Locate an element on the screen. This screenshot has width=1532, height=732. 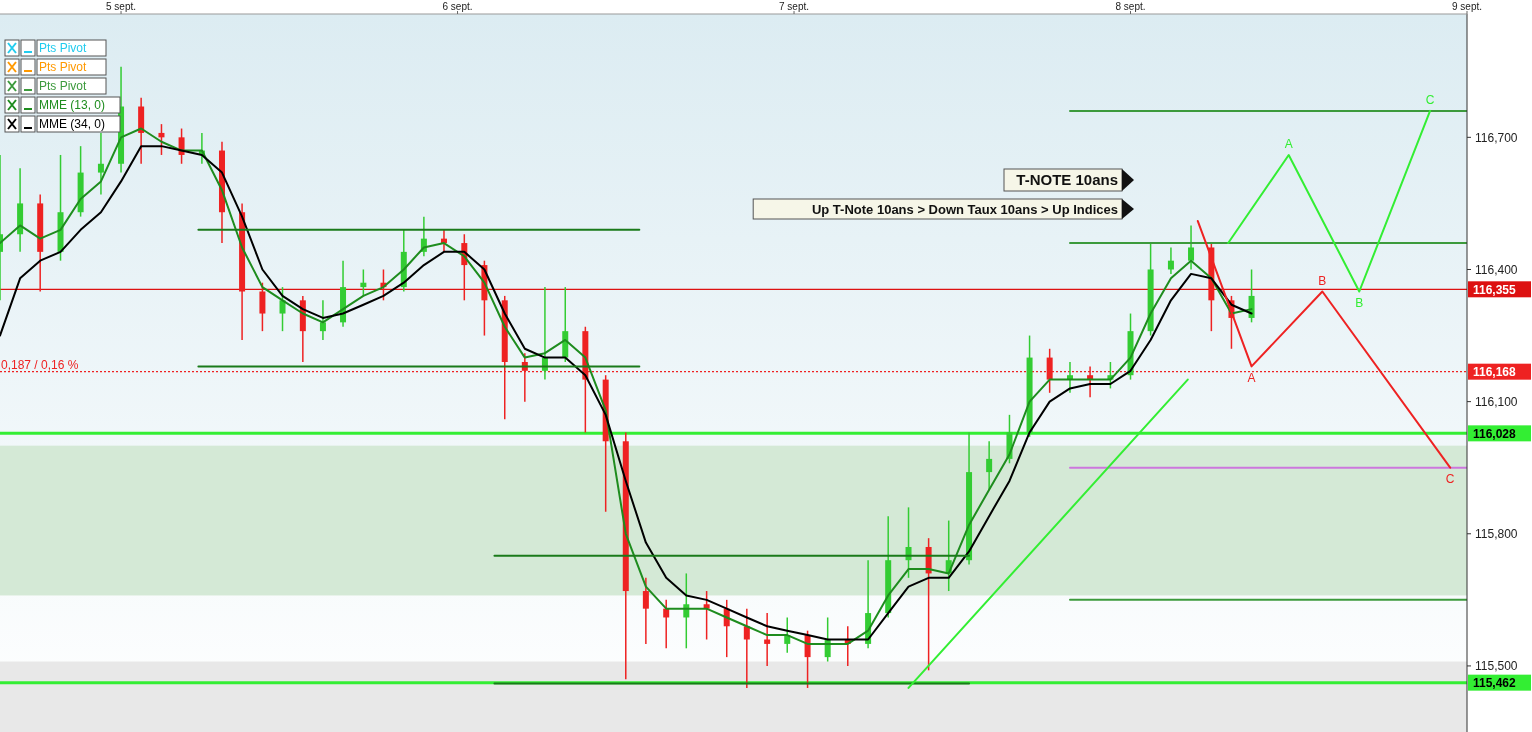
x-tick-label: 6 sept. is located at coordinates (457, 6).